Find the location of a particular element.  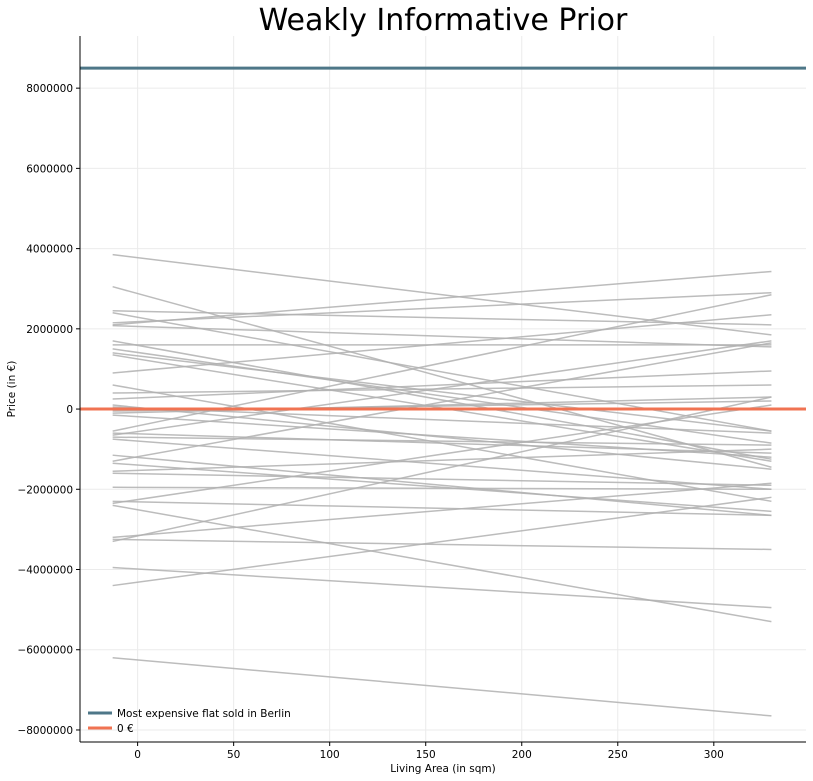

x-tick-label: 50 is located at coordinates (233, 755).